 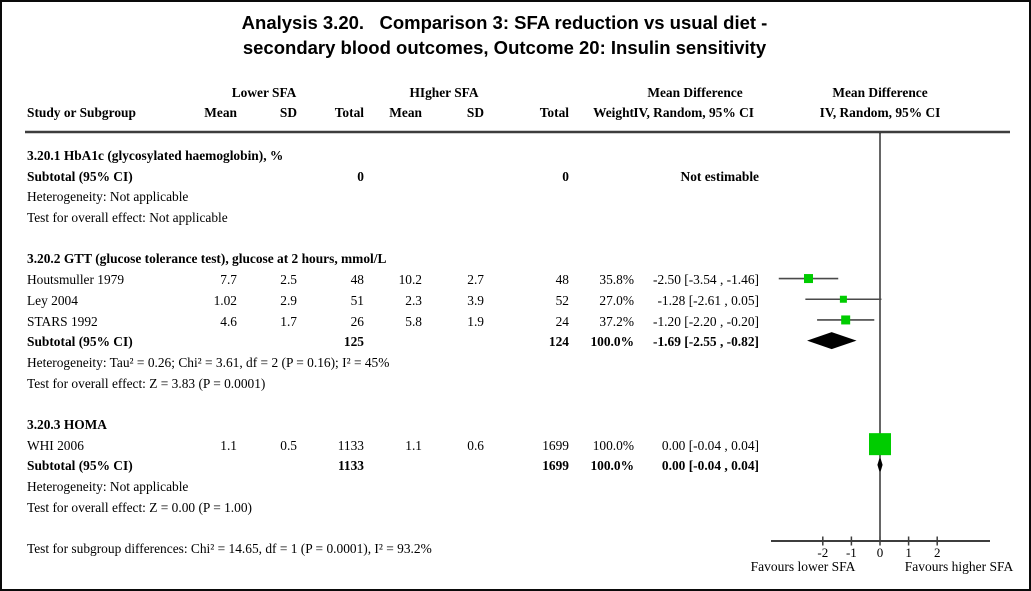 I want to click on col-group-higher-sfa: HIgher SFA, so click(x=444, y=92).